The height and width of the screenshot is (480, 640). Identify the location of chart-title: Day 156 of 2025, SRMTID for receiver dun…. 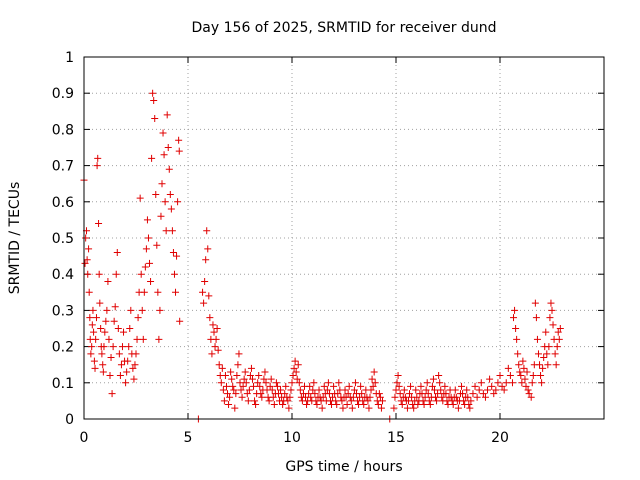
(344, 28).